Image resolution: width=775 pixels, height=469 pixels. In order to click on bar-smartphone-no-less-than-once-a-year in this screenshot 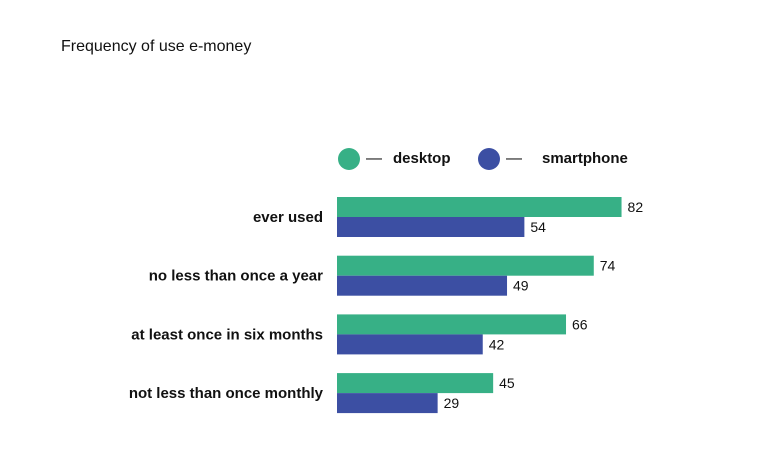, I will do `click(422, 285)`.